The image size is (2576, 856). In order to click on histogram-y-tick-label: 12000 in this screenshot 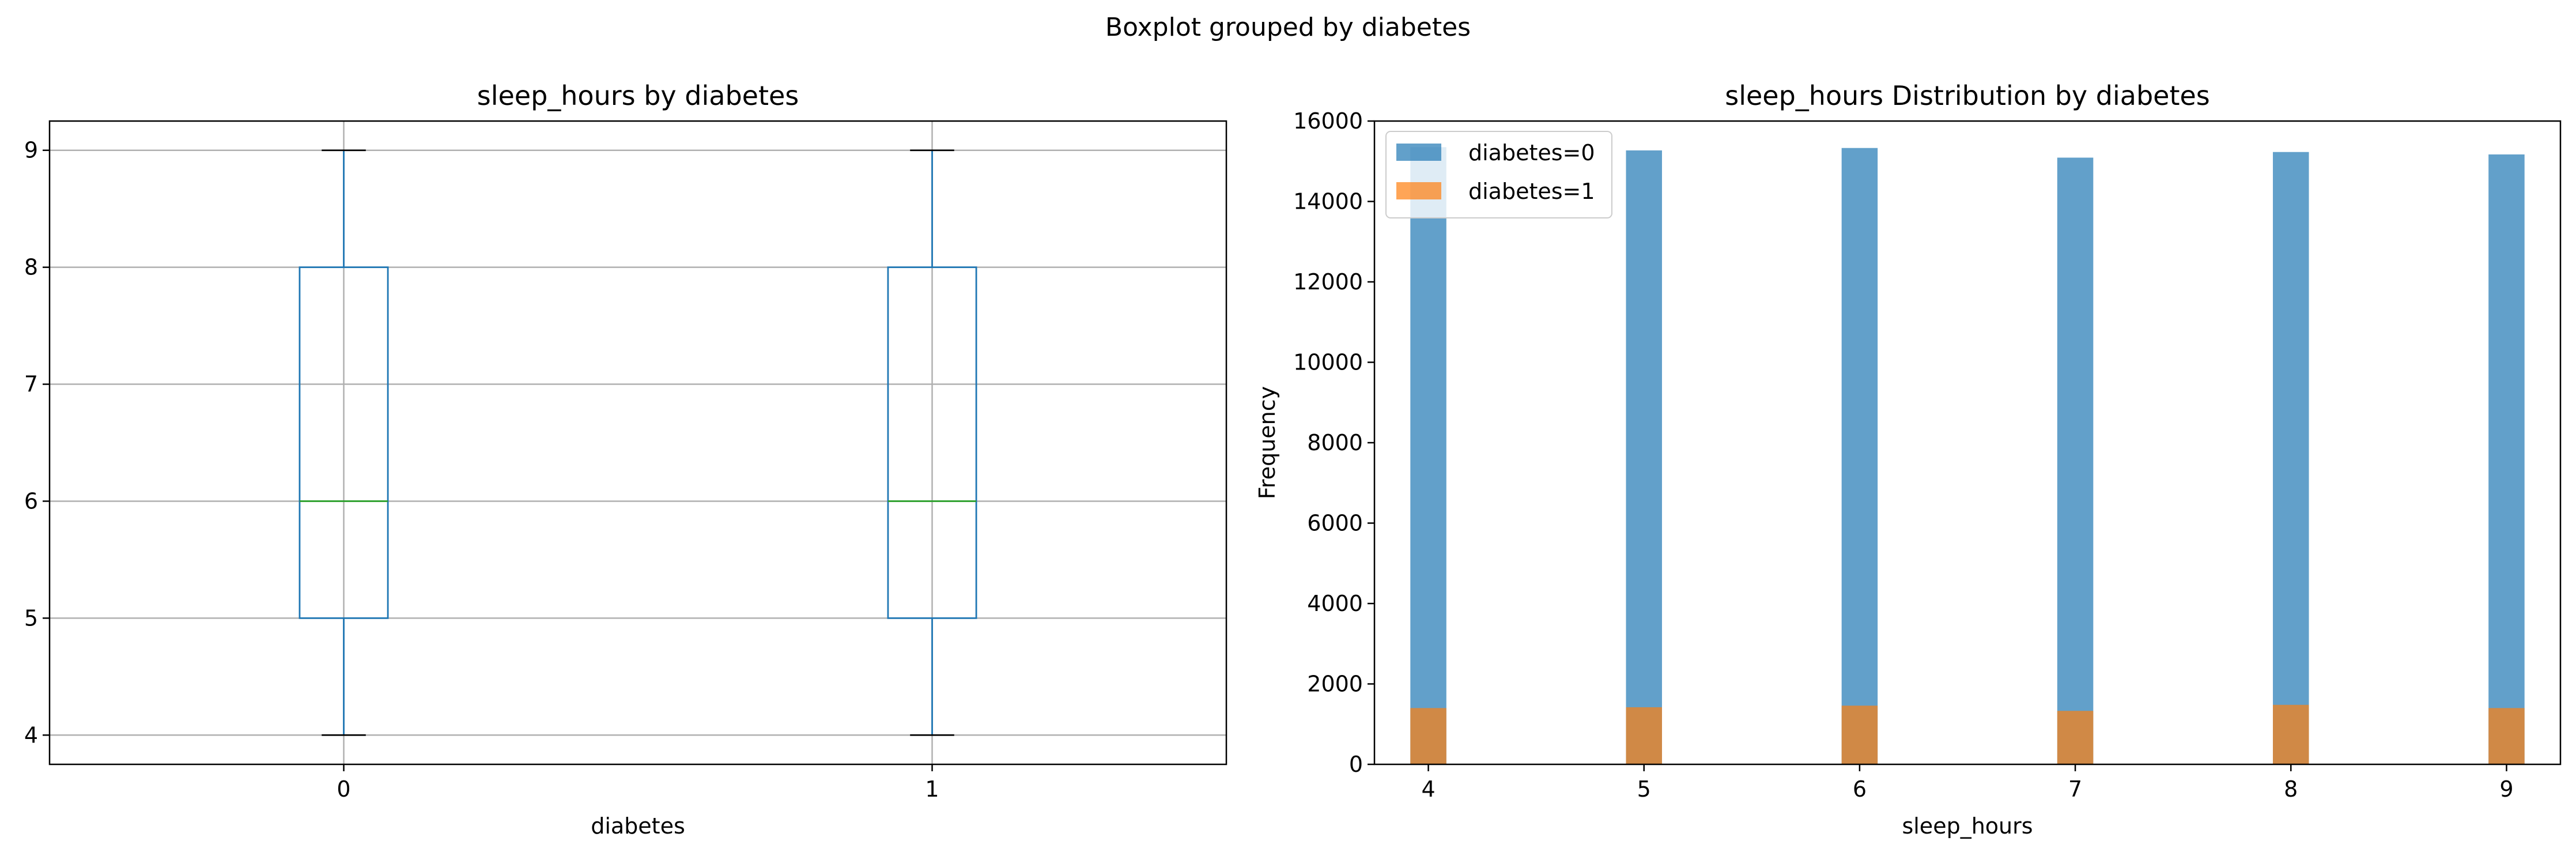, I will do `click(1328, 282)`.